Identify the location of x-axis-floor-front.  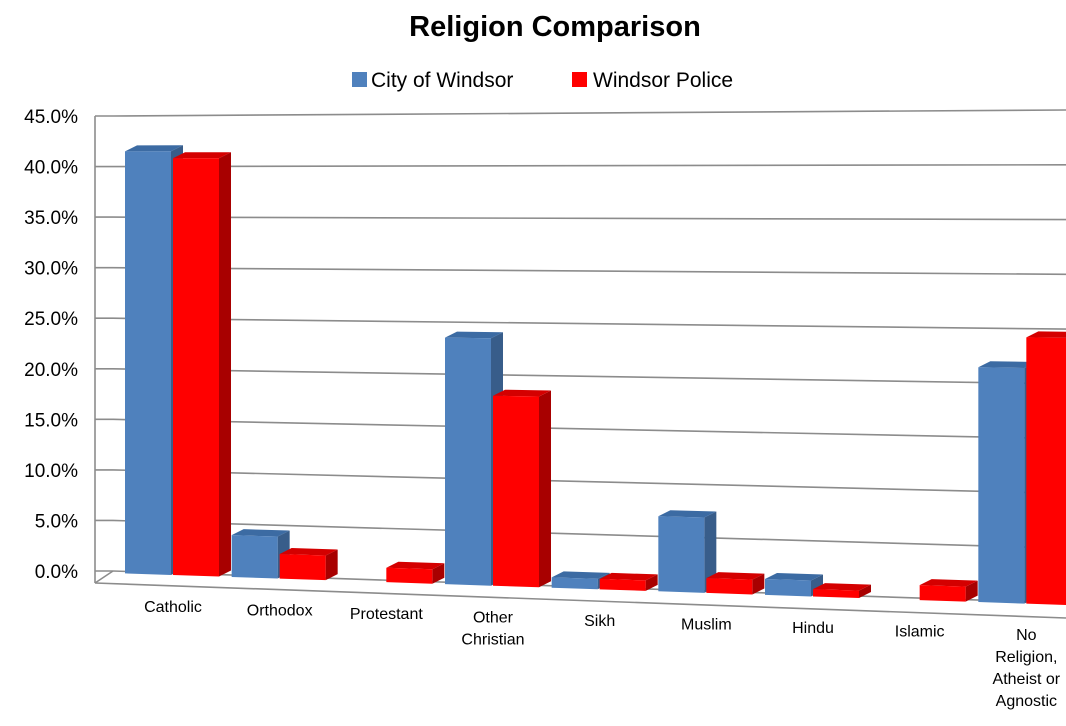
(580, 600).